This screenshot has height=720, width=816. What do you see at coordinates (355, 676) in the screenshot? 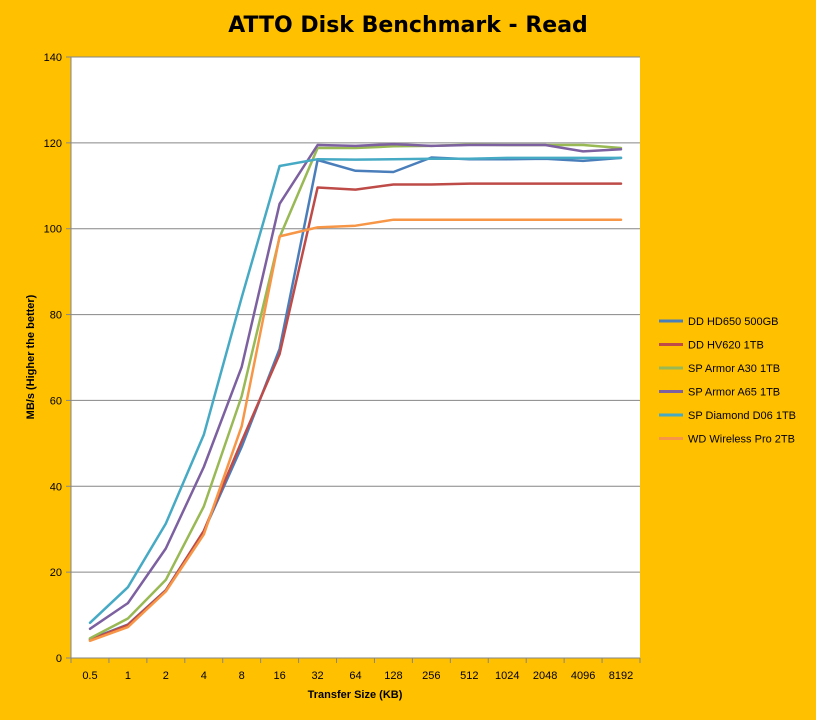
I see `x-tick-label: 64` at bounding box center [355, 676].